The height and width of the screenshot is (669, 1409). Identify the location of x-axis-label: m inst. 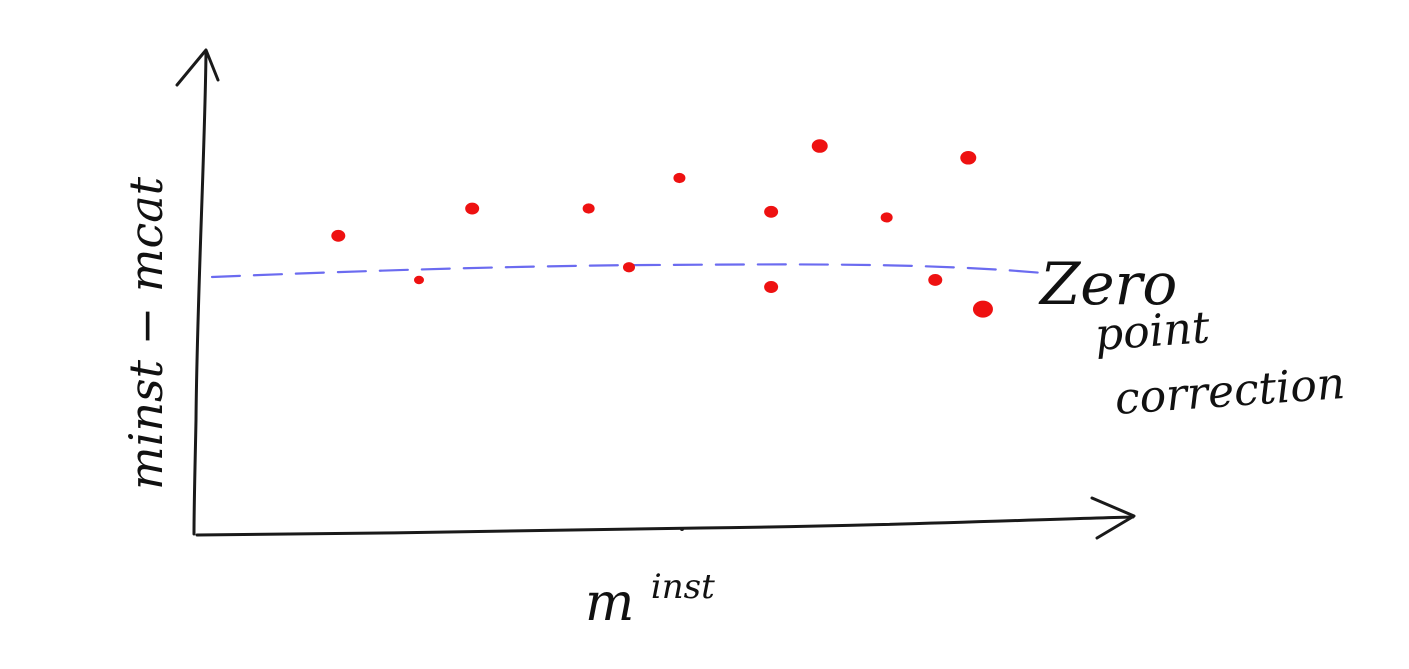
(650, 600).